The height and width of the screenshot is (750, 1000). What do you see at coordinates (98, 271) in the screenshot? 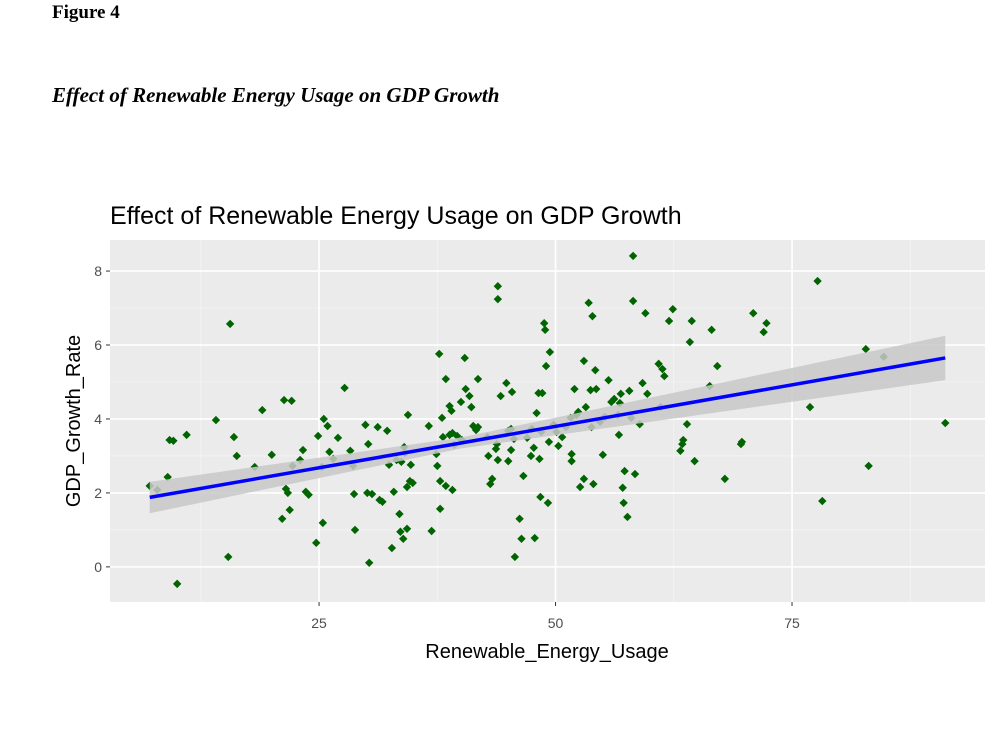
I see `y-tick-label: 8` at bounding box center [98, 271].